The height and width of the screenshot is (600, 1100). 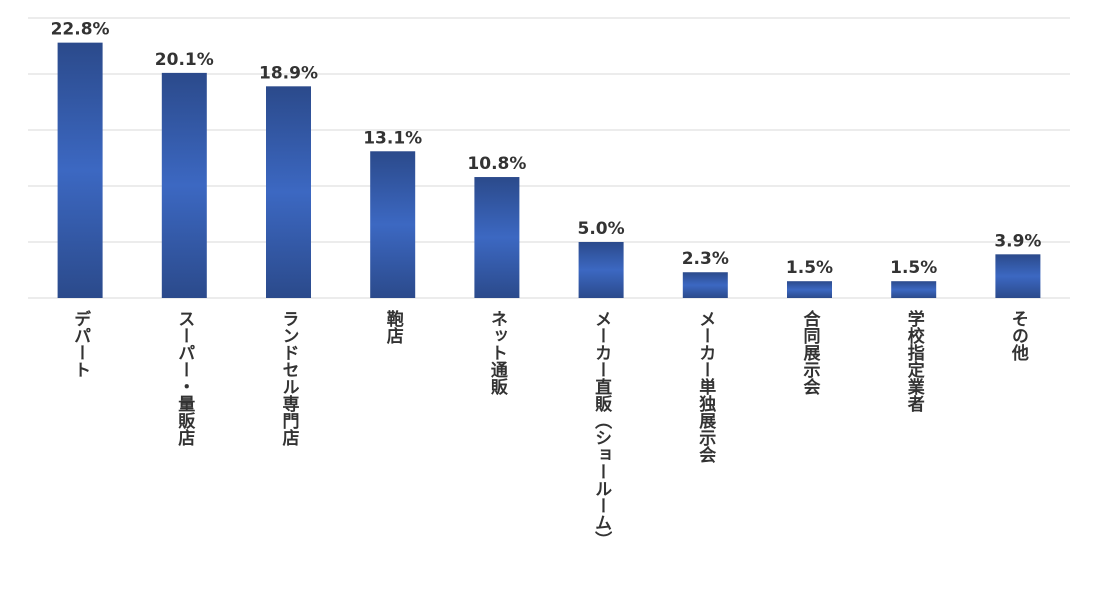 I want to click on category-label: その他, so click(x=1019, y=335).